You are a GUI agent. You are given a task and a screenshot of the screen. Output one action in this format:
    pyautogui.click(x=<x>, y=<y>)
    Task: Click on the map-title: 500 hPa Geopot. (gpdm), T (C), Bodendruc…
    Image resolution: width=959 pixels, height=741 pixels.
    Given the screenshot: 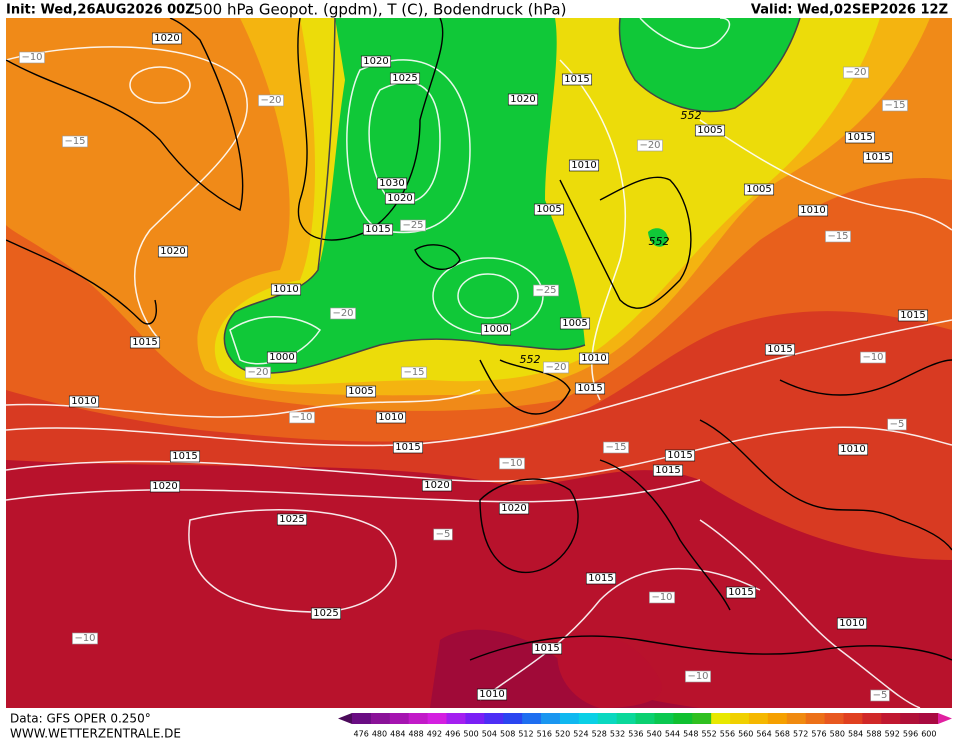 What is the action you would take?
    pyautogui.click(x=380, y=10)
    